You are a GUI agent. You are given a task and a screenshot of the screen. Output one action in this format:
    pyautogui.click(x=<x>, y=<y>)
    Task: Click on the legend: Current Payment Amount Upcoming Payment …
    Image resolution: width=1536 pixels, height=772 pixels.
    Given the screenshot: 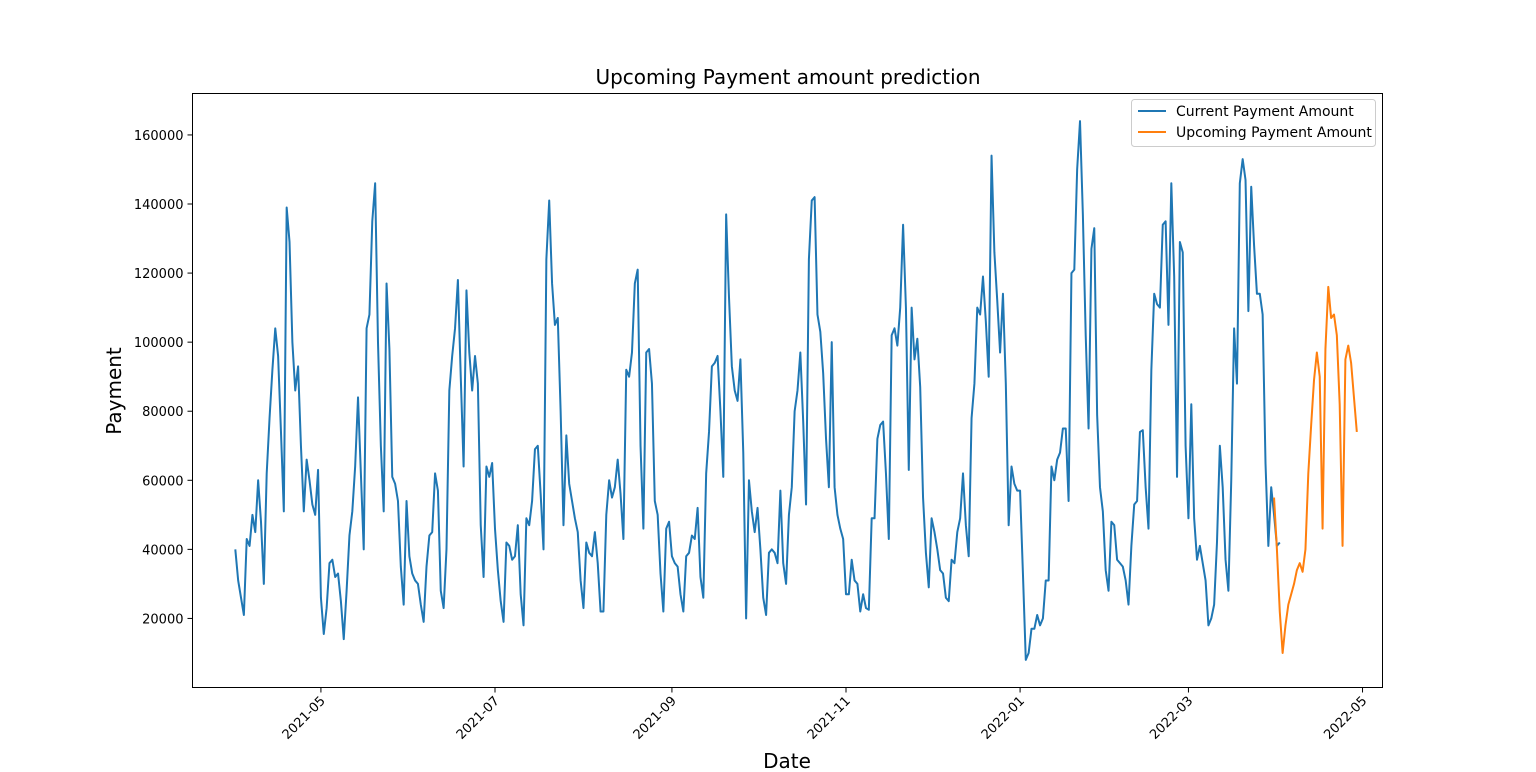 What is the action you would take?
    pyautogui.click(x=1253, y=123)
    